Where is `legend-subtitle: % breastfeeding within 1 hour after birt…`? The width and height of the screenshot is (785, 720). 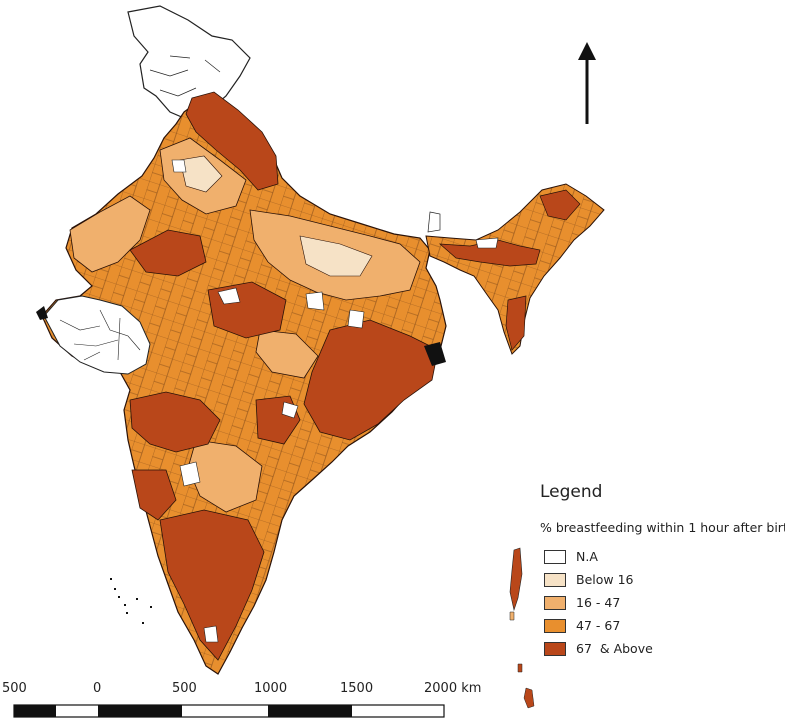 legend-subtitle: % breastfeeding within 1 hour after birt… is located at coordinates (662, 527).